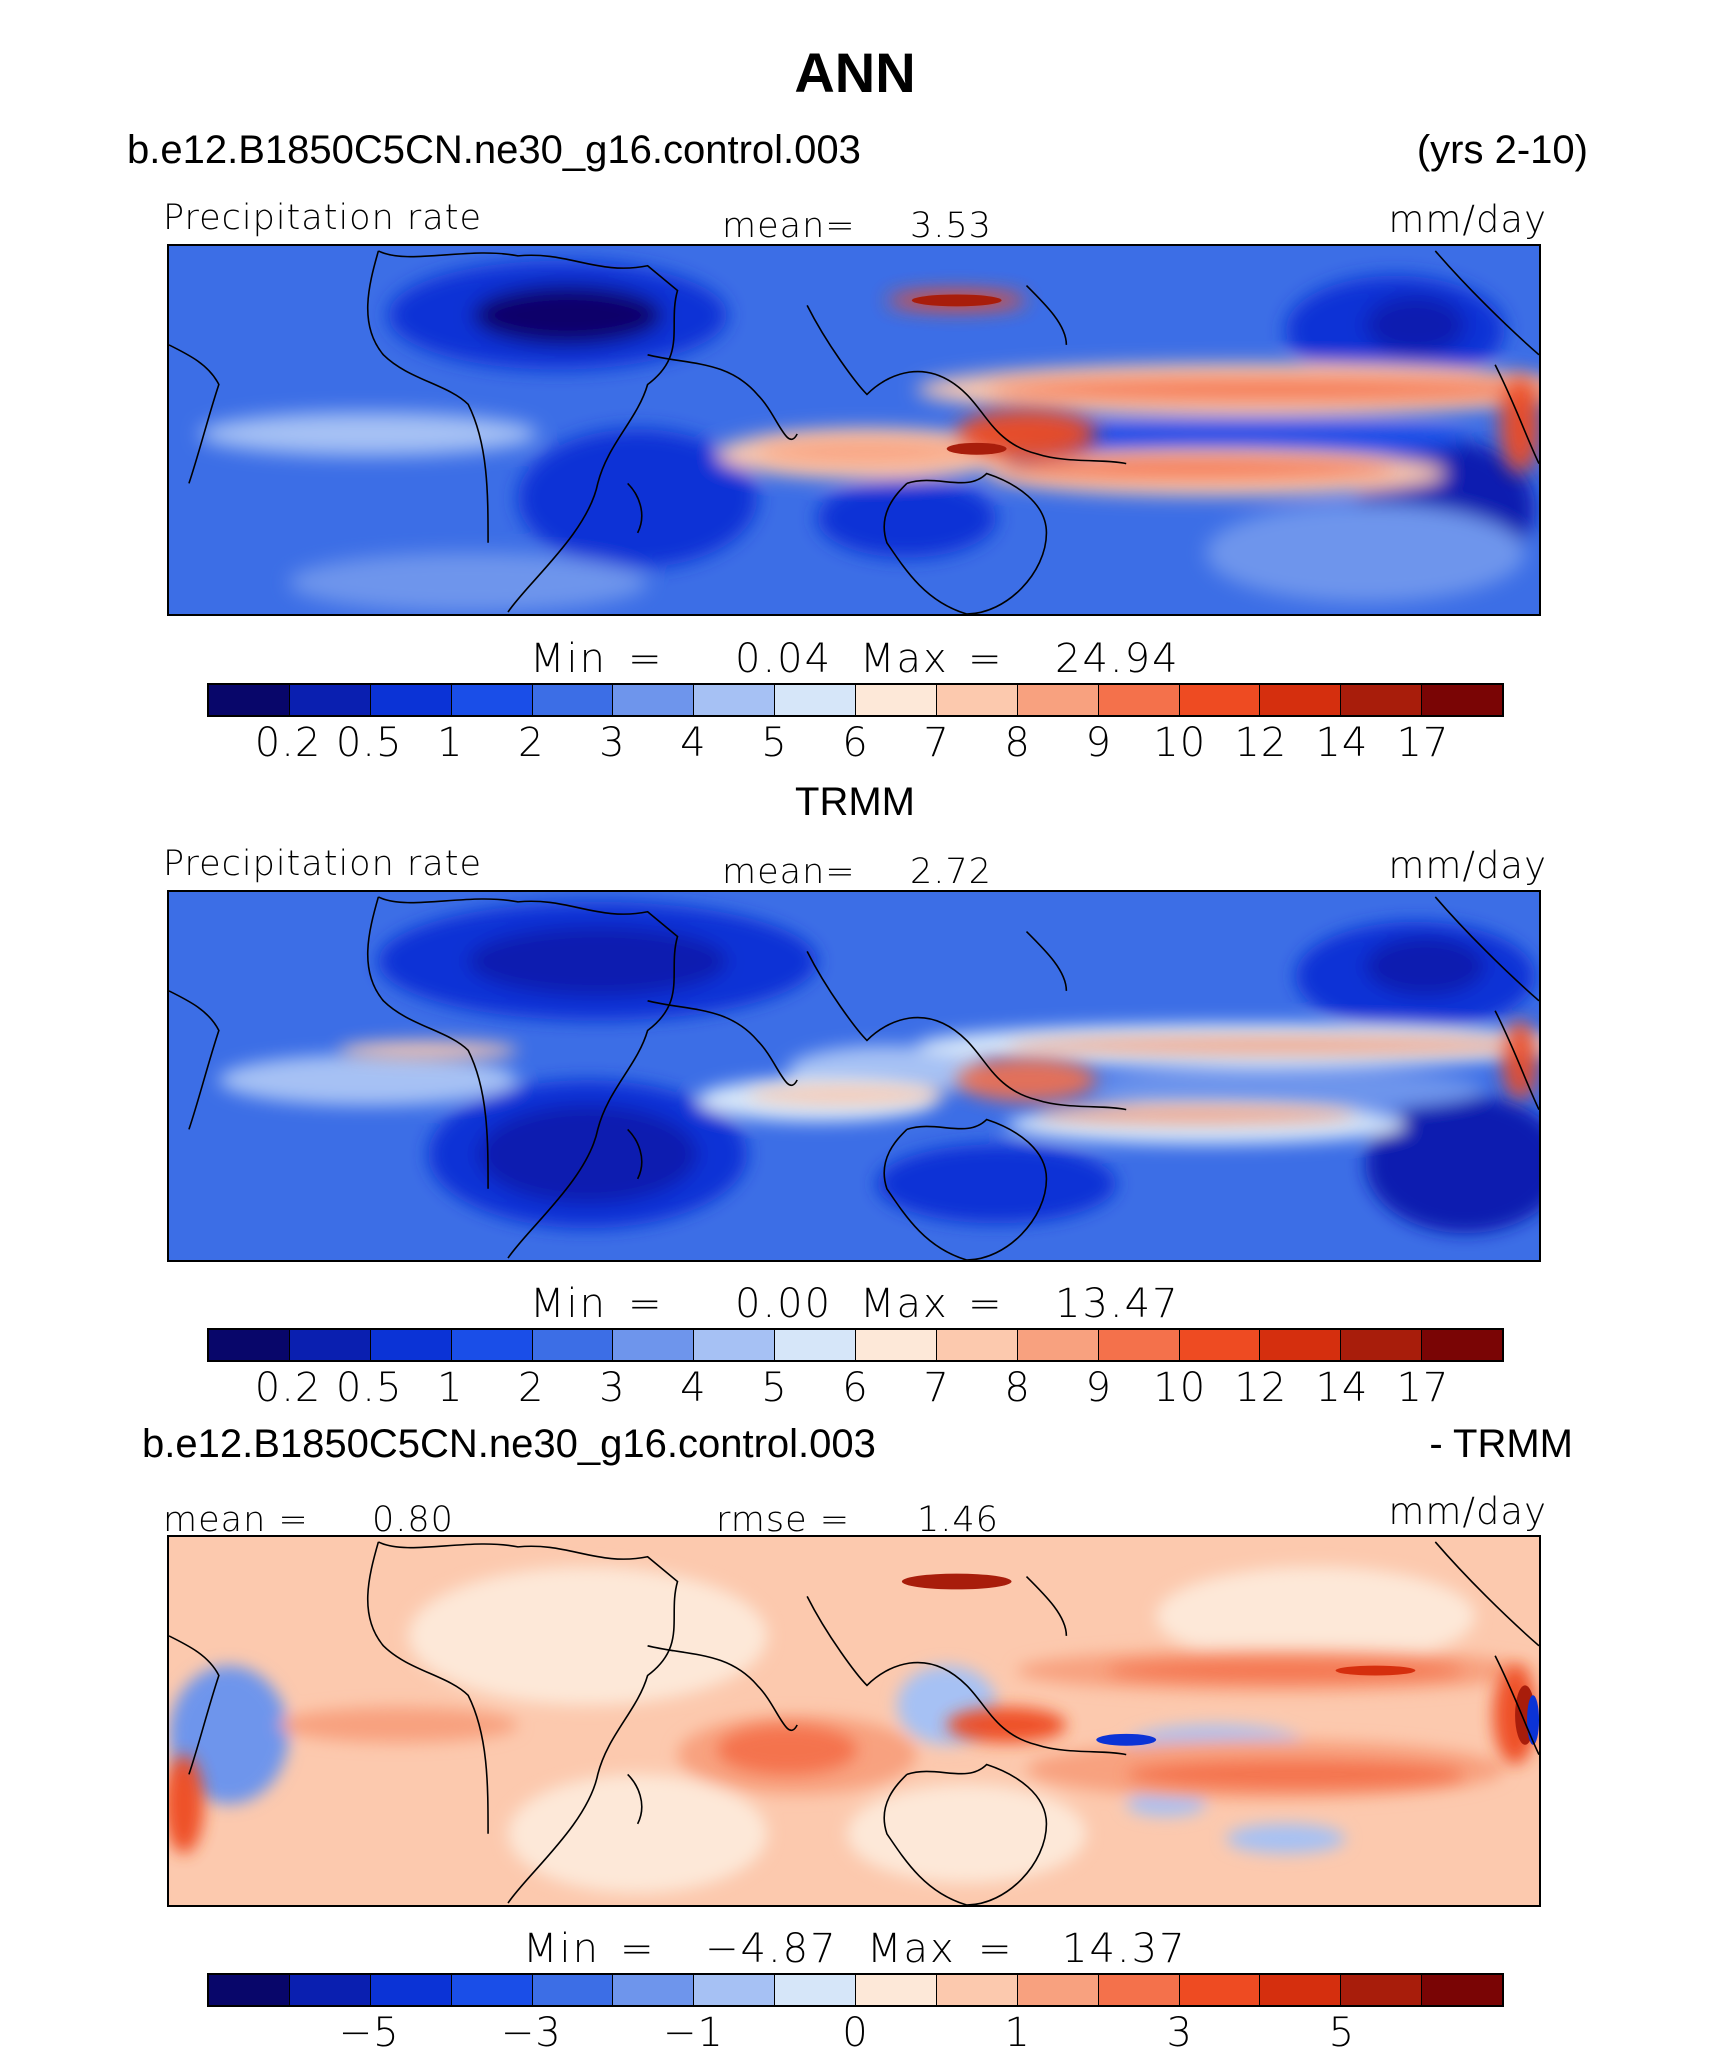 The image size is (1710, 2067). Describe the element at coordinates (855, 802) in the screenshot. I see `panel2-subtitle: TRMM` at that location.